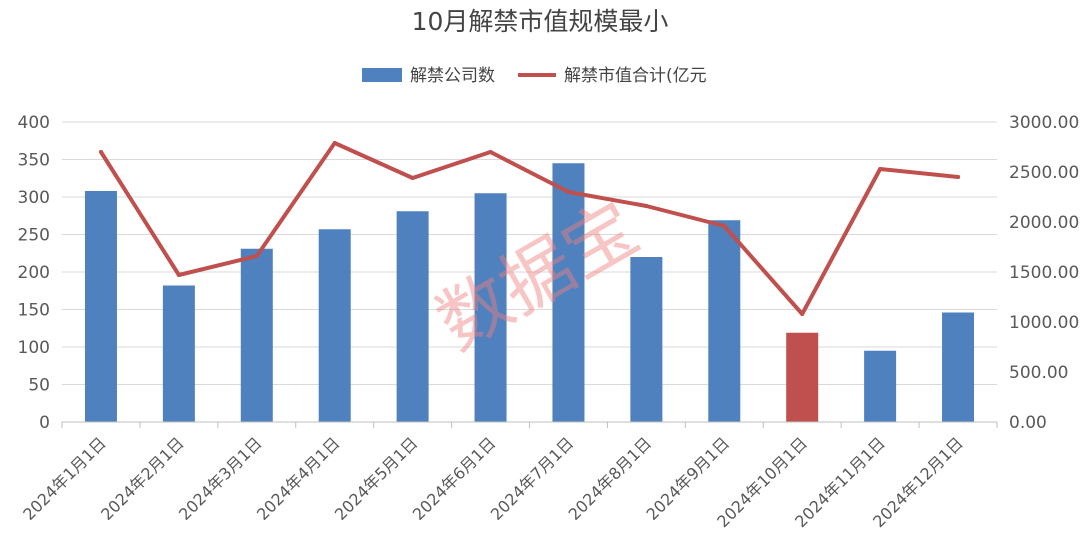 This screenshot has height=554, width=1080. I want to click on left-tick-label: 350, so click(34, 161).